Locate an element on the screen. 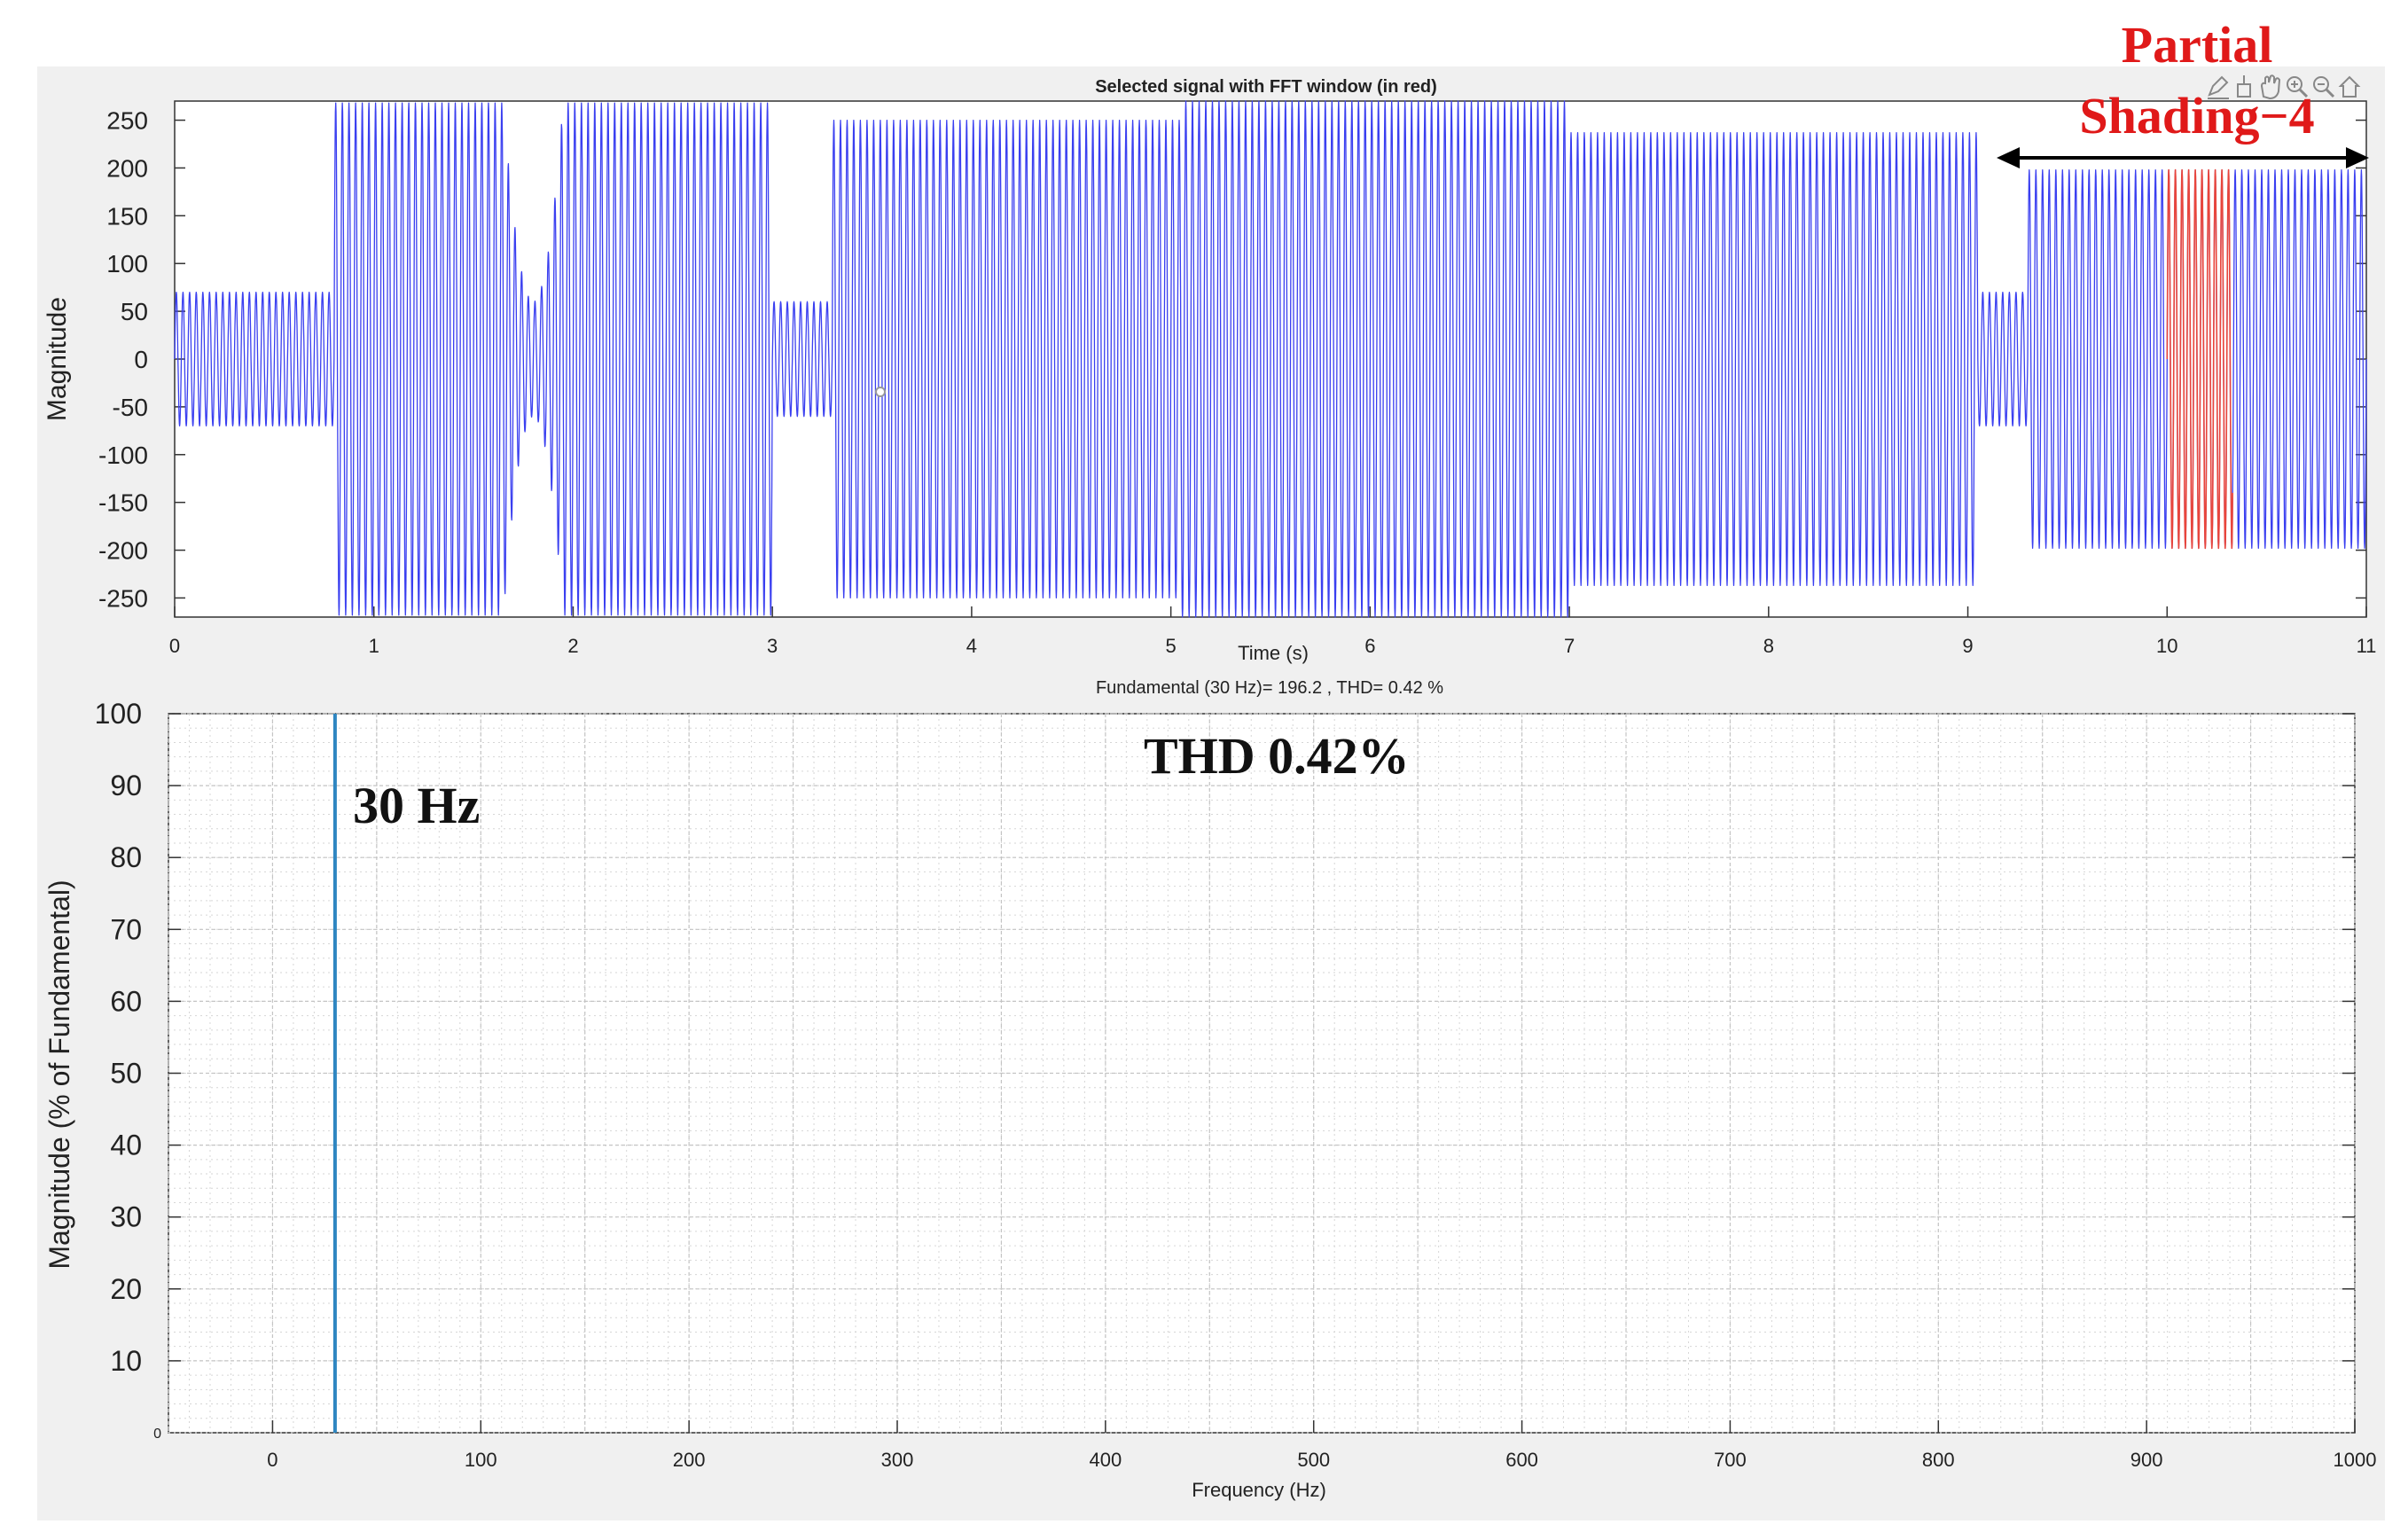 The width and height of the screenshot is (2408, 1540). spectrum-ytick-label: 10 is located at coordinates (126, 1361).